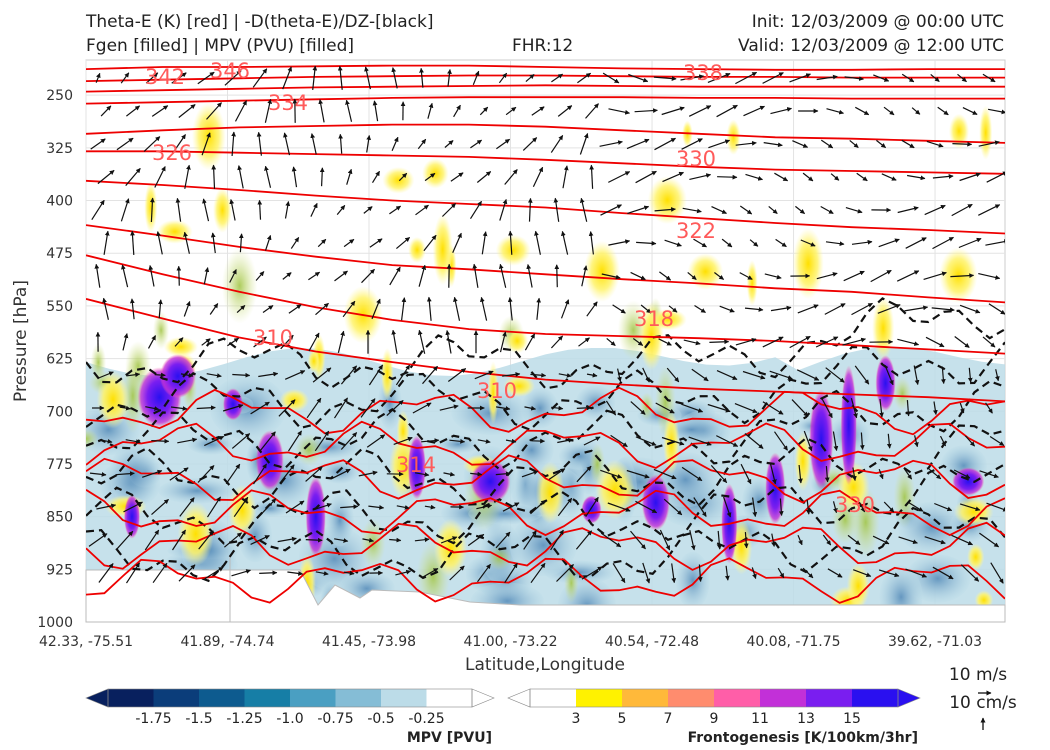 The width and height of the screenshot is (1050, 750). What do you see at coordinates (545, 665) in the screenshot?
I see `x-axis-label: Latitude,Longitude` at bounding box center [545, 665].